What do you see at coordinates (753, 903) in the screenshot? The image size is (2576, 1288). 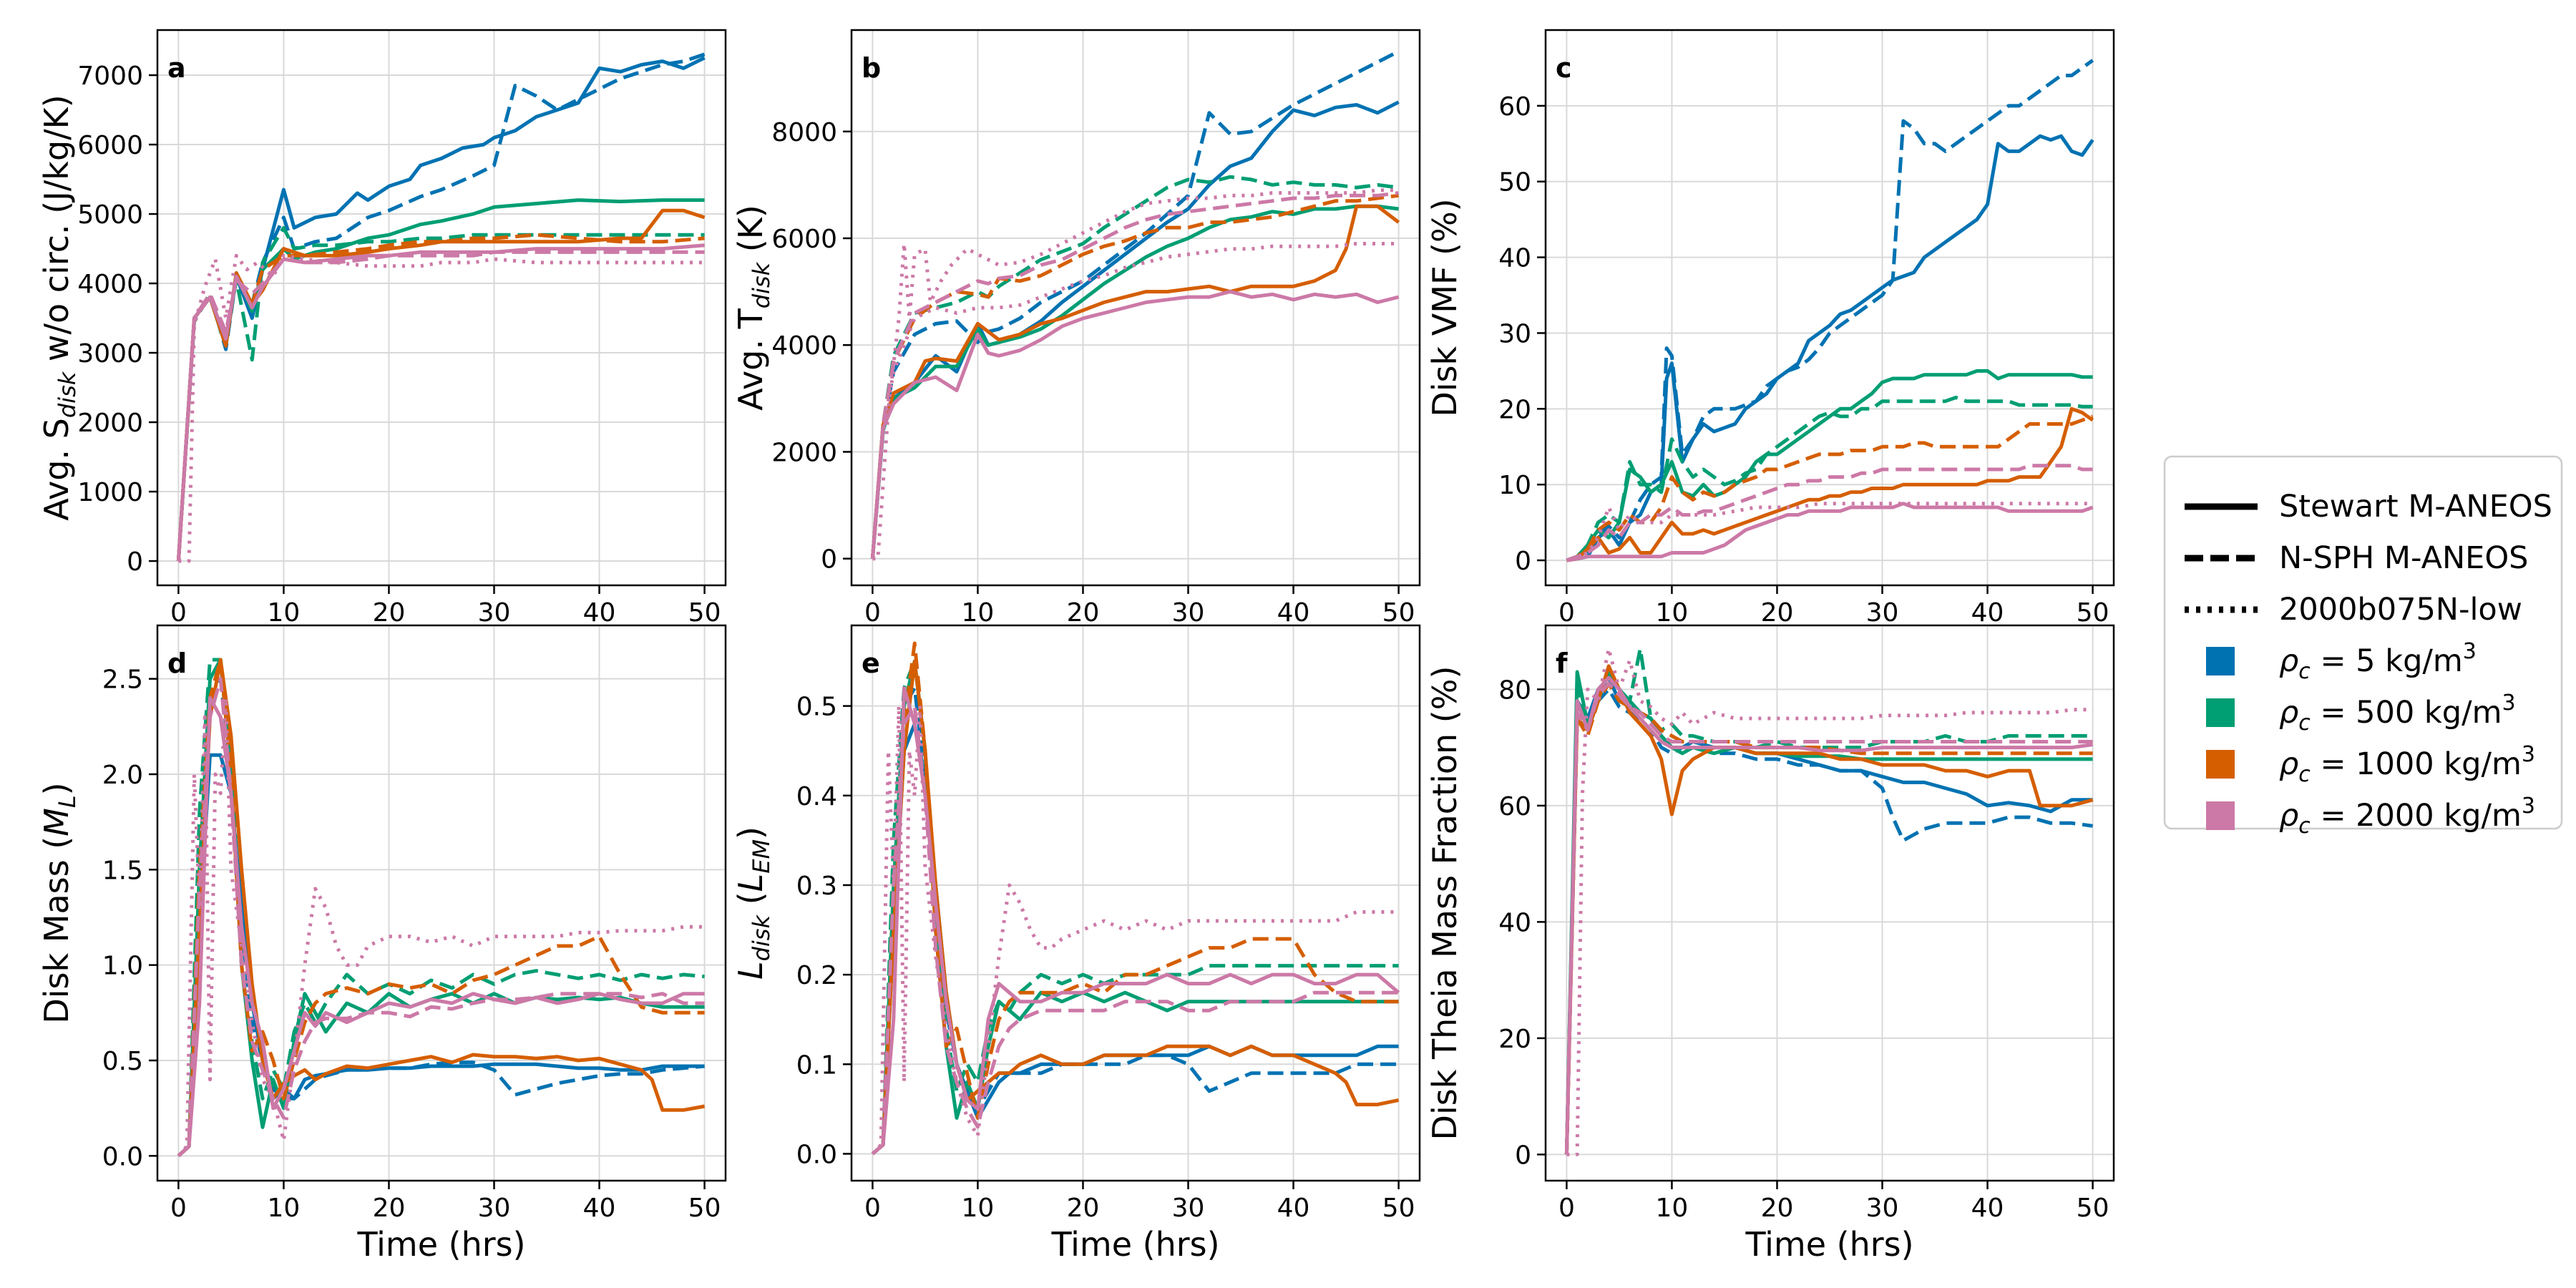 I see `y-axis-label: Ldisk (LEM)` at bounding box center [753, 903].